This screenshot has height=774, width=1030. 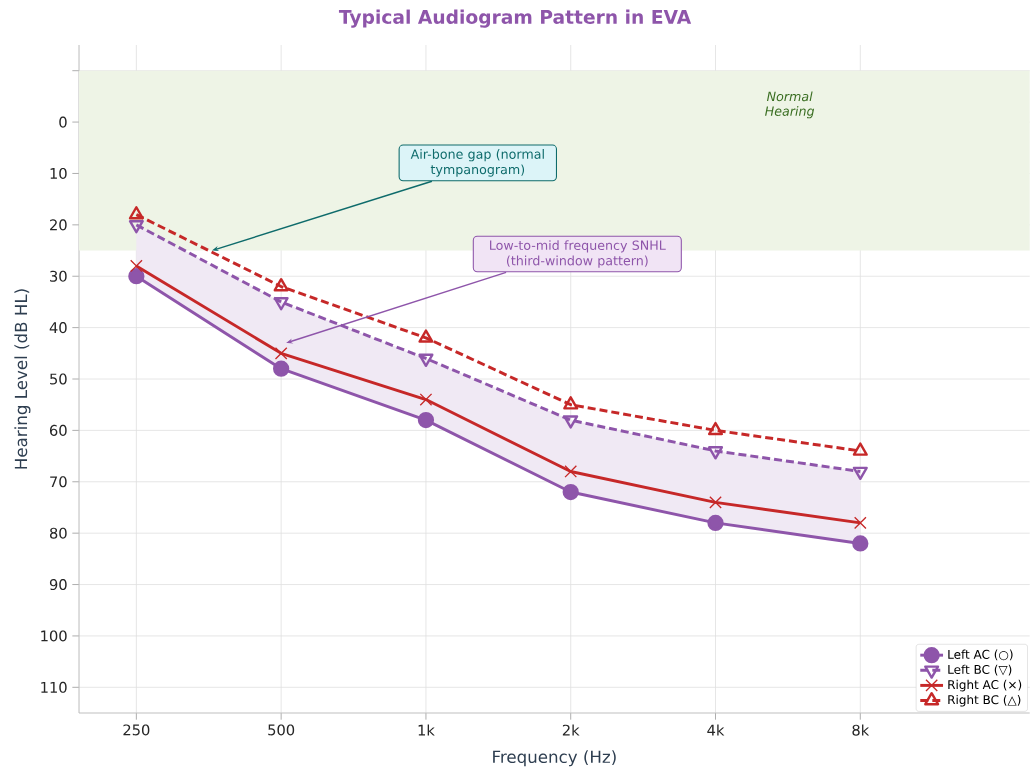 I want to click on annotation: Low-to-mid frequency SNHL (third-window pattern), so click(x=578, y=254).